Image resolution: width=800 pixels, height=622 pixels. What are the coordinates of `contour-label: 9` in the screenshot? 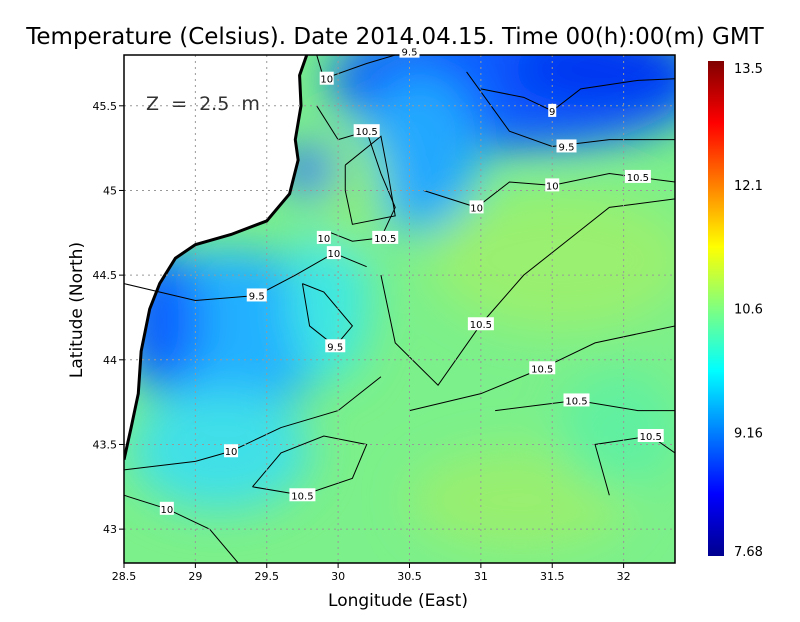 It's located at (552, 112).